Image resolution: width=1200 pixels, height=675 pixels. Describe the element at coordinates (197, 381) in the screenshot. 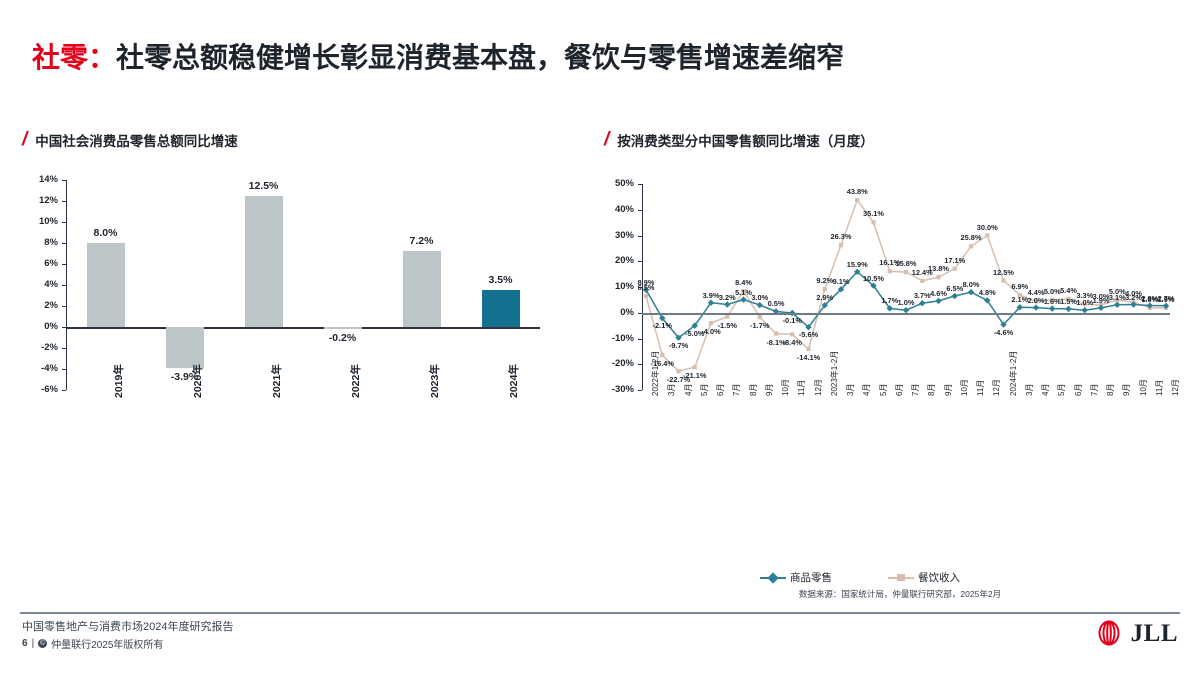

I see `bar-category-label: 2020年` at that location.